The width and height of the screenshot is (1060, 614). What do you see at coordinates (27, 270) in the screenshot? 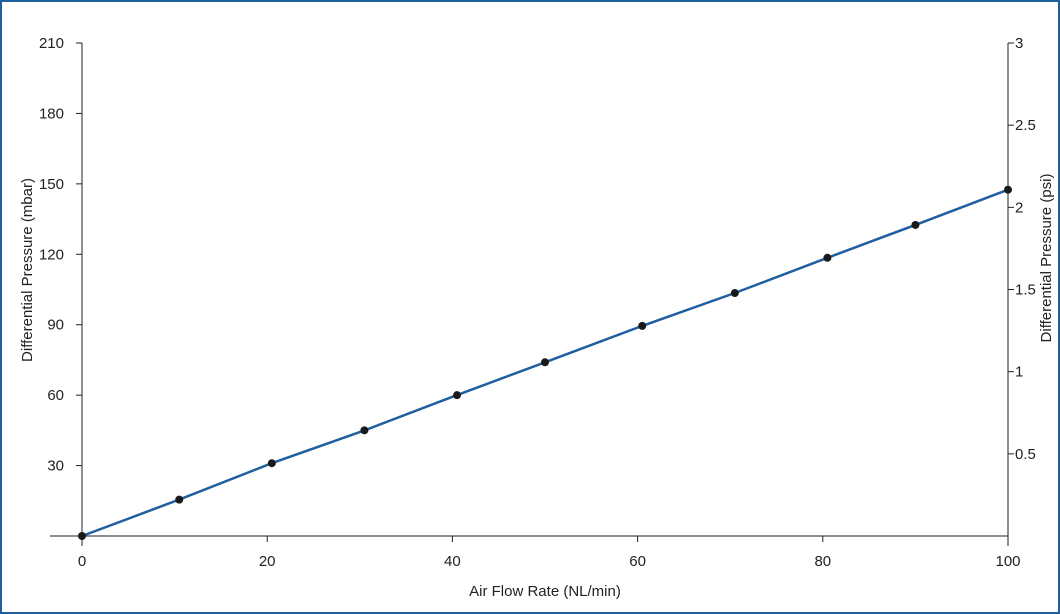
I see `y-axis-title-left: Differential Pressure (mbar)` at bounding box center [27, 270].